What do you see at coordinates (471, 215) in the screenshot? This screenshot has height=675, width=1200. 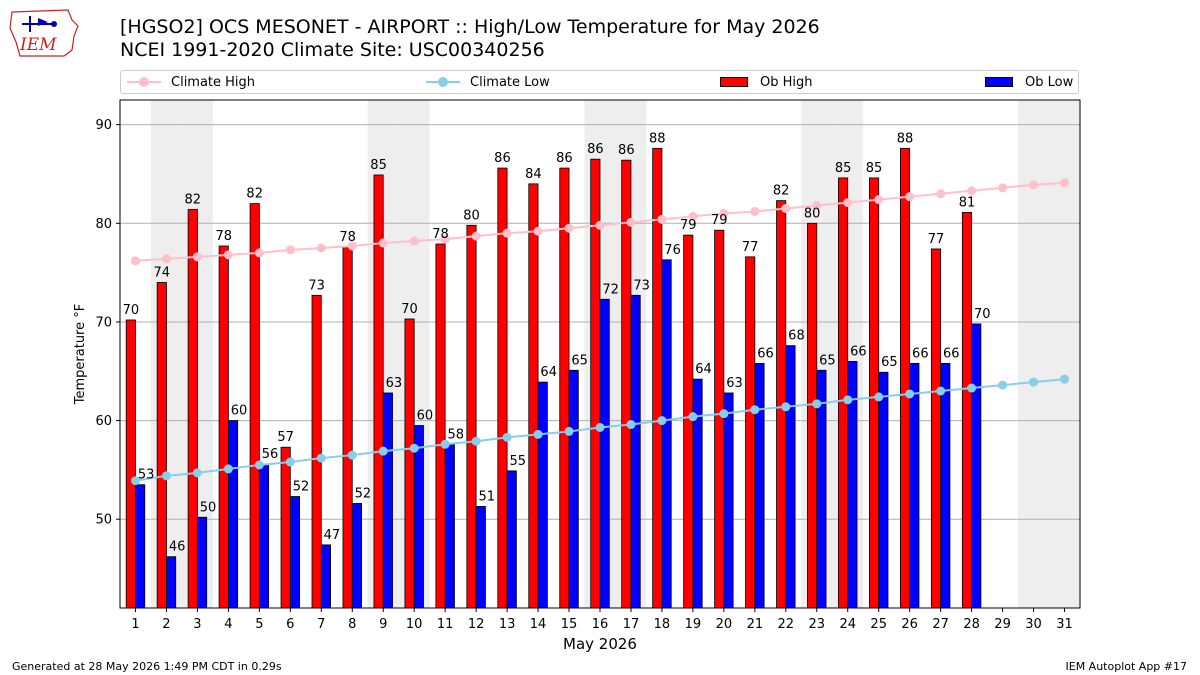 I see `ob-high-label-12: 80` at bounding box center [471, 215].